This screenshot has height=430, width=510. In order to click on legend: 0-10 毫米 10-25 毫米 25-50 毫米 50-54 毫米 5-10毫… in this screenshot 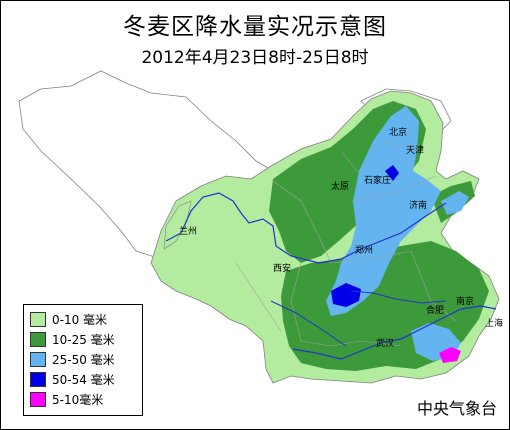, I will do `click(83, 360)`.